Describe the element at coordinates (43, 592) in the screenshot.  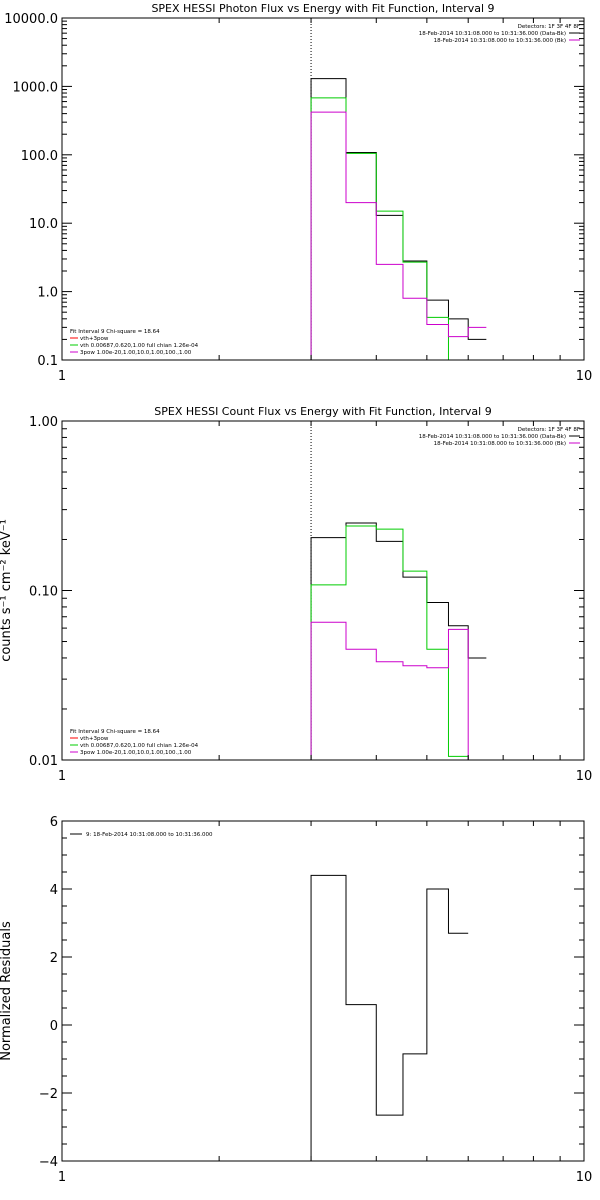
I see `y-tick-label: 0.10` at that location.